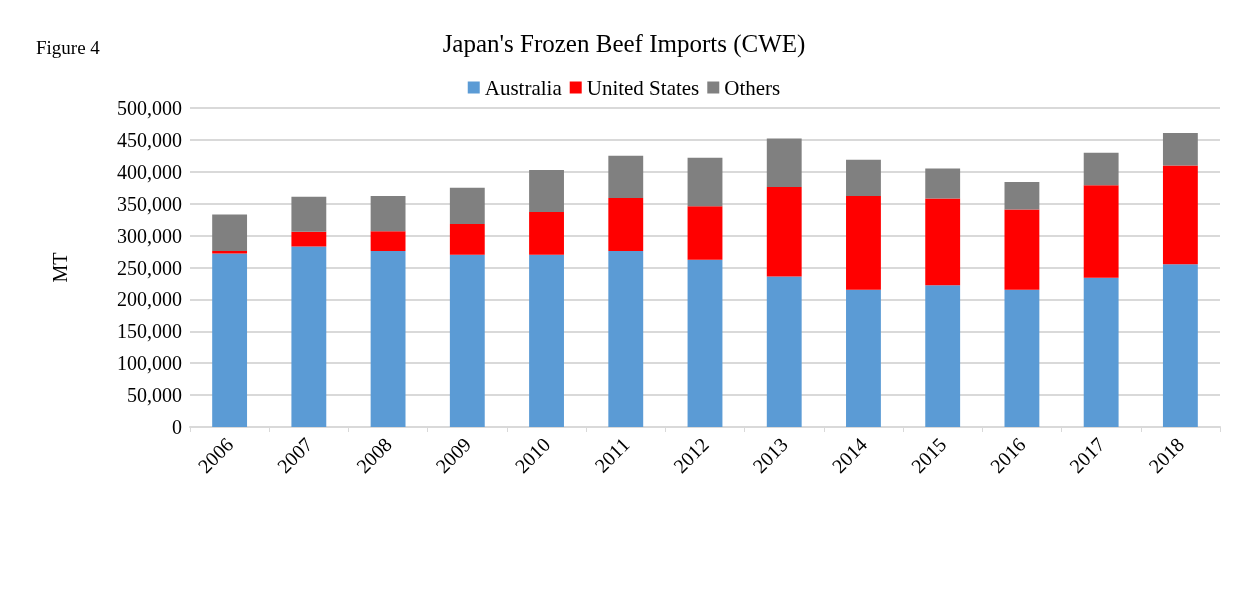 The width and height of the screenshot is (1248, 591). Describe the element at coordinates (149, 108) in the screenshot. I see `y-tick-label: 500,000` at that location.